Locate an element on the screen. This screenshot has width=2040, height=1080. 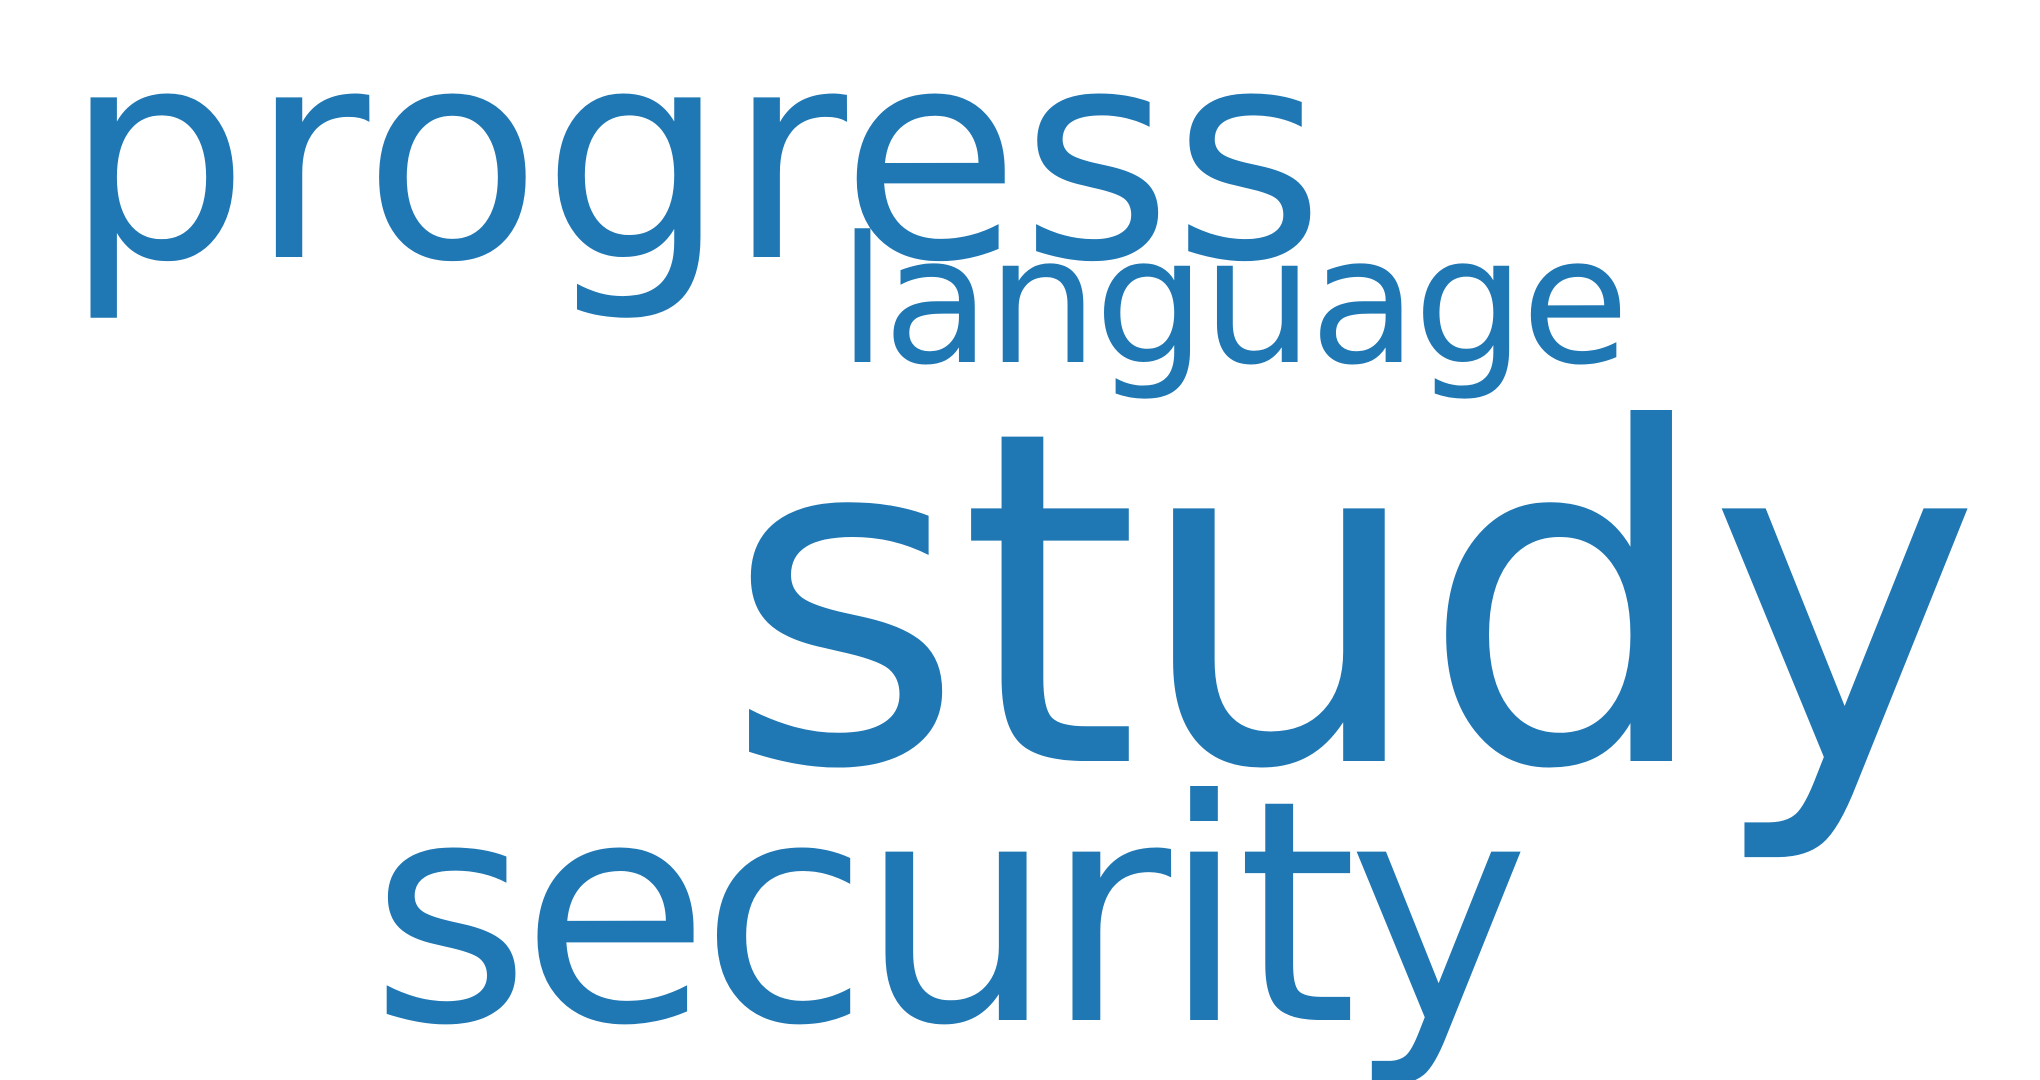
word-language: language is located at coordinates (1233, 301).